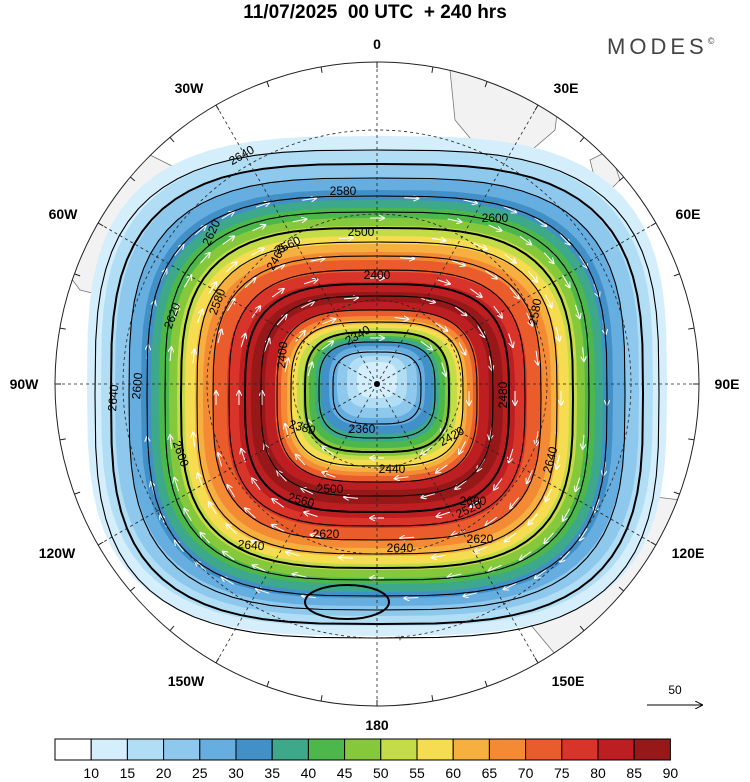 The width and height of the screenshot is (750, 782). I want to click on colorbar-label: 65, so click(490, 773).